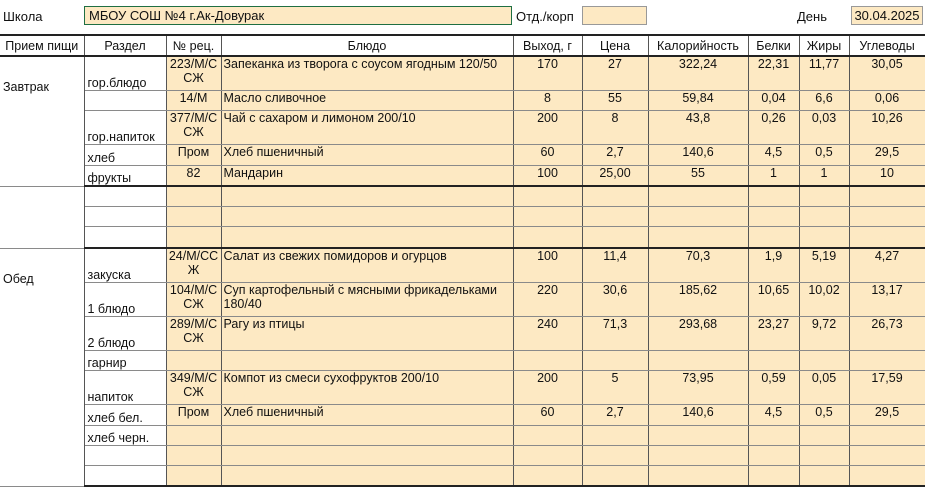 This screenshot has width=925, height=487. What do you see at coordinates (194, 265) in the screenshot?
I see `recipe-cell: 24/М/СС Ж` at bounding box center [194, 265].